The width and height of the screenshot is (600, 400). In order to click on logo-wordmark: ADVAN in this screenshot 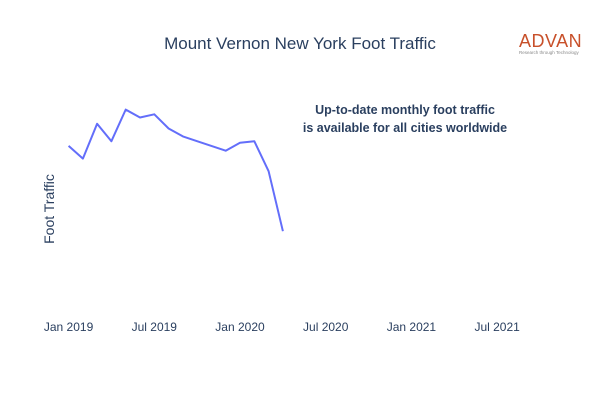, I will do `click(551, 41)`.